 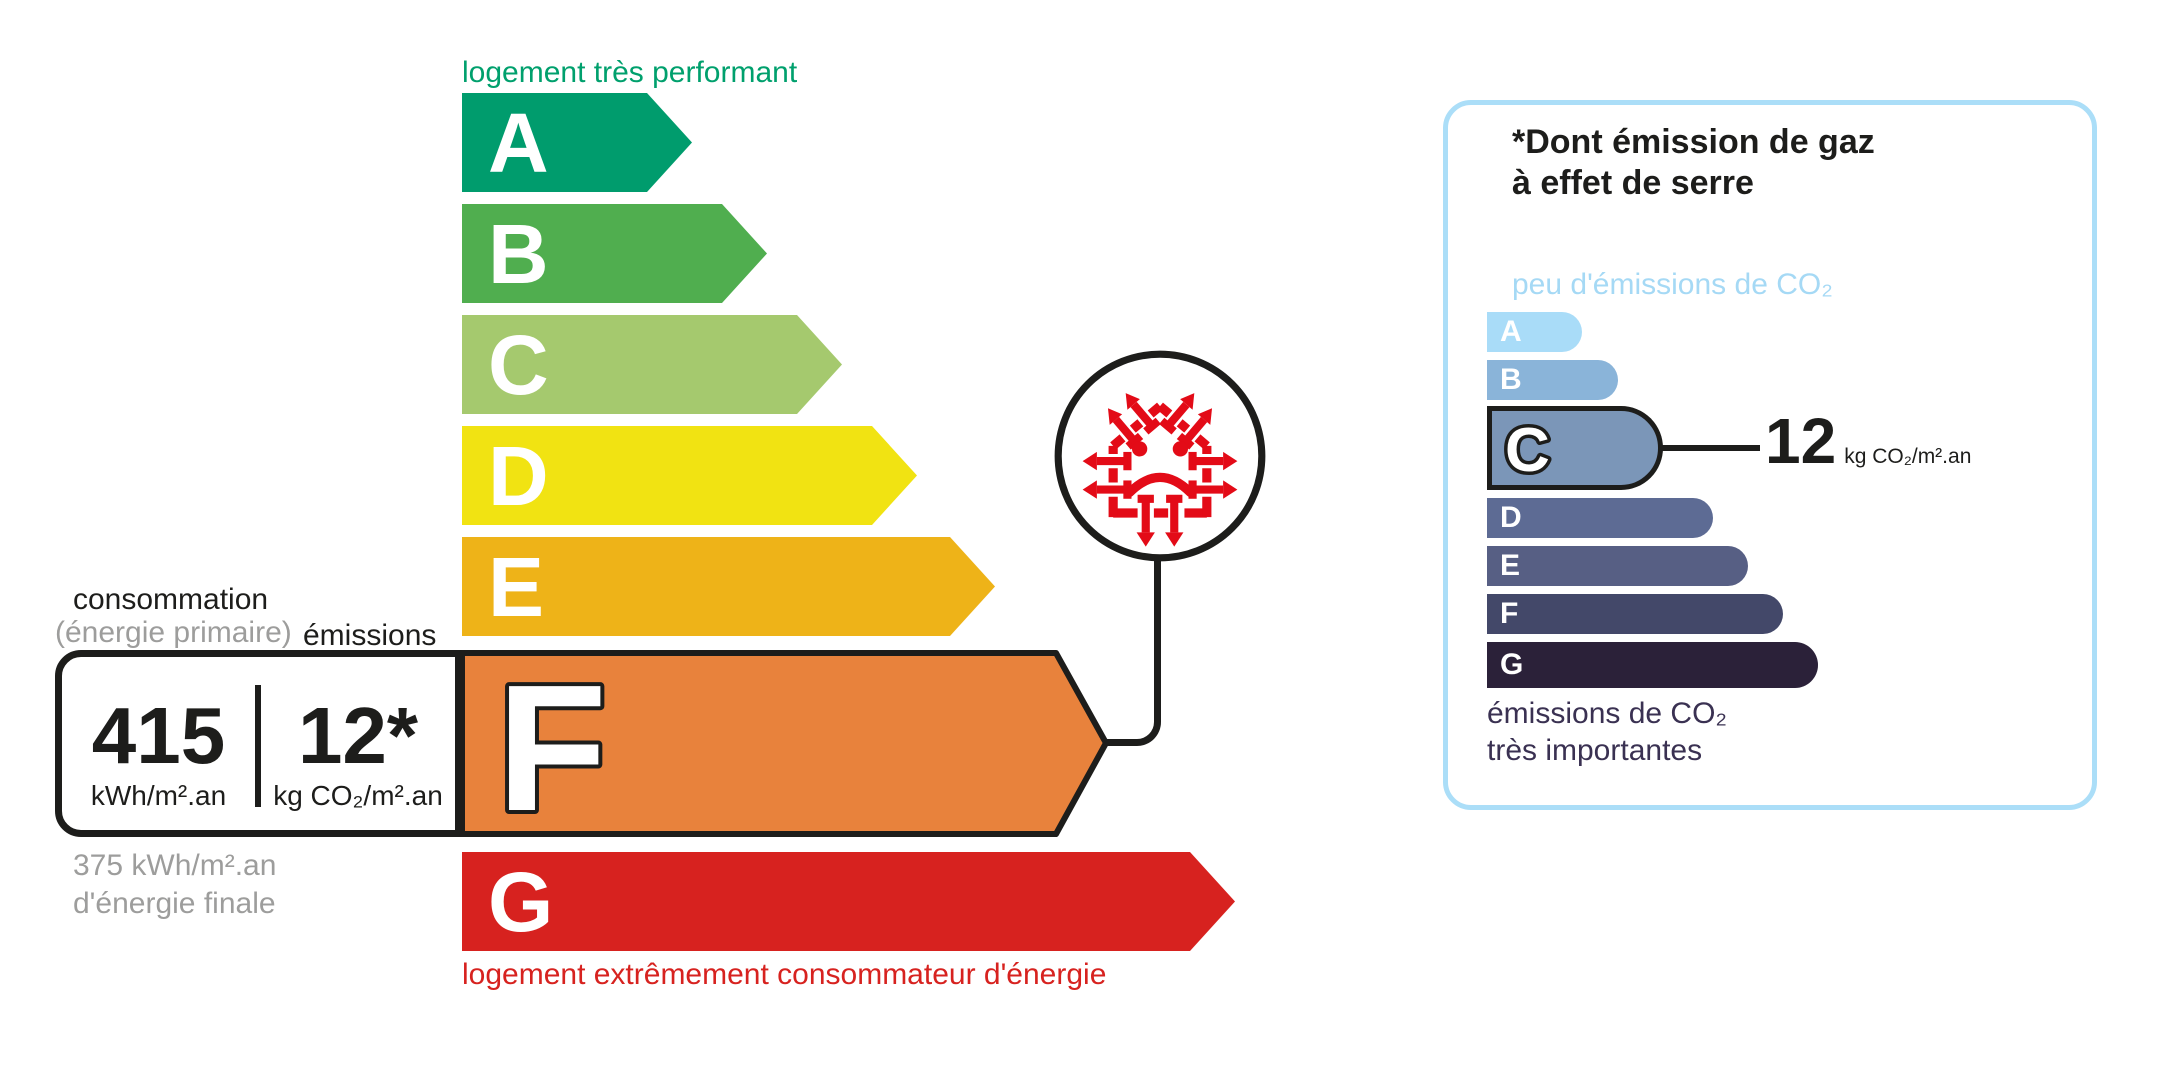 I want to click on emissions-value: 12*, so click(x=358, y=735).